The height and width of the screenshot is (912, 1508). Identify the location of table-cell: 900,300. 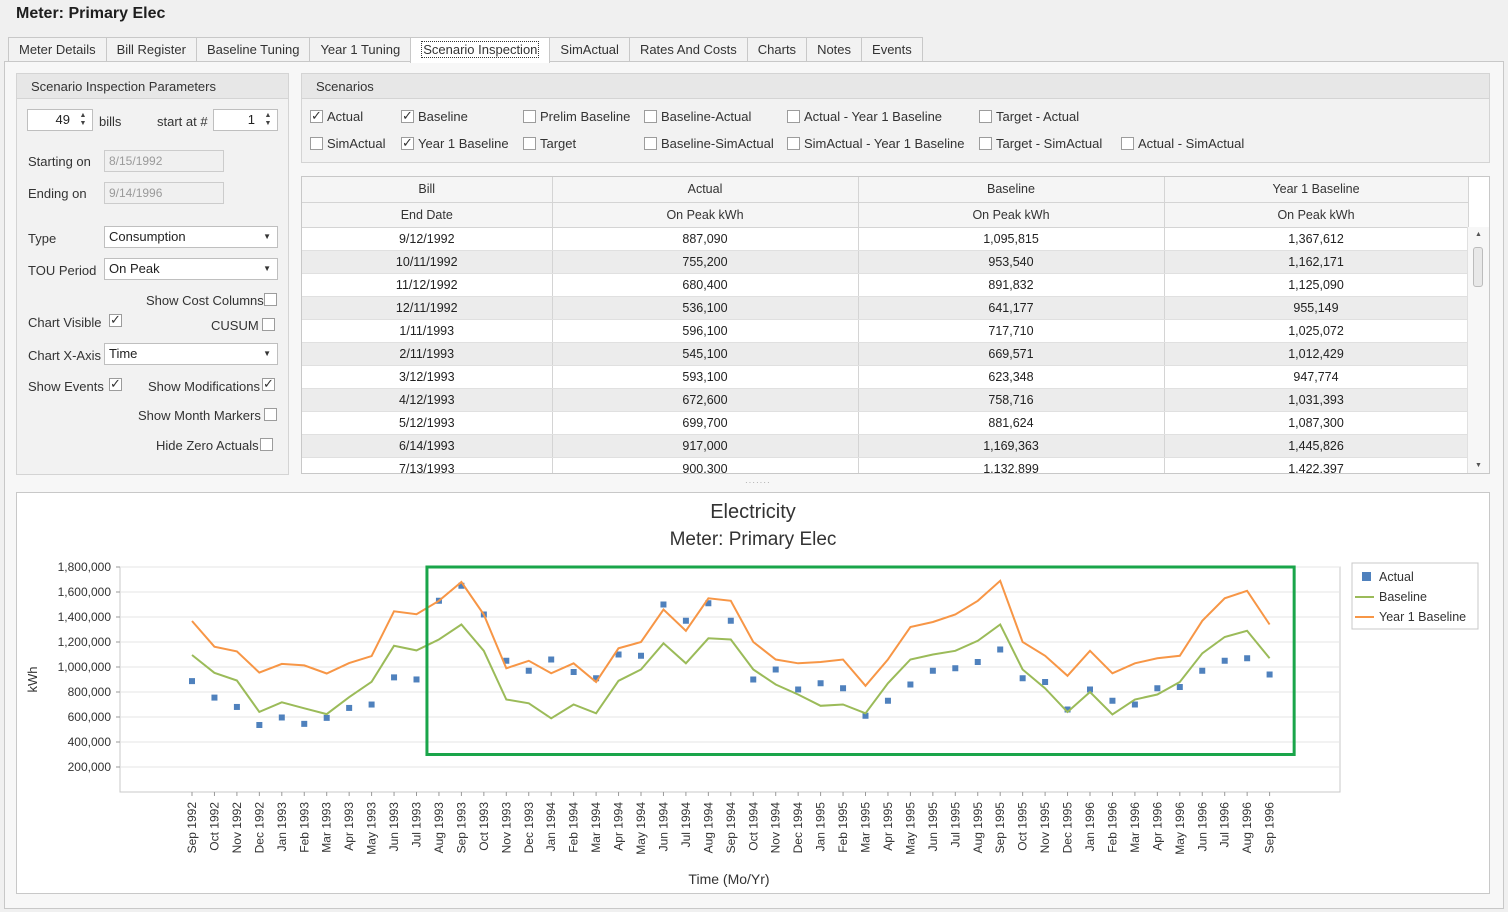
(705, 465).